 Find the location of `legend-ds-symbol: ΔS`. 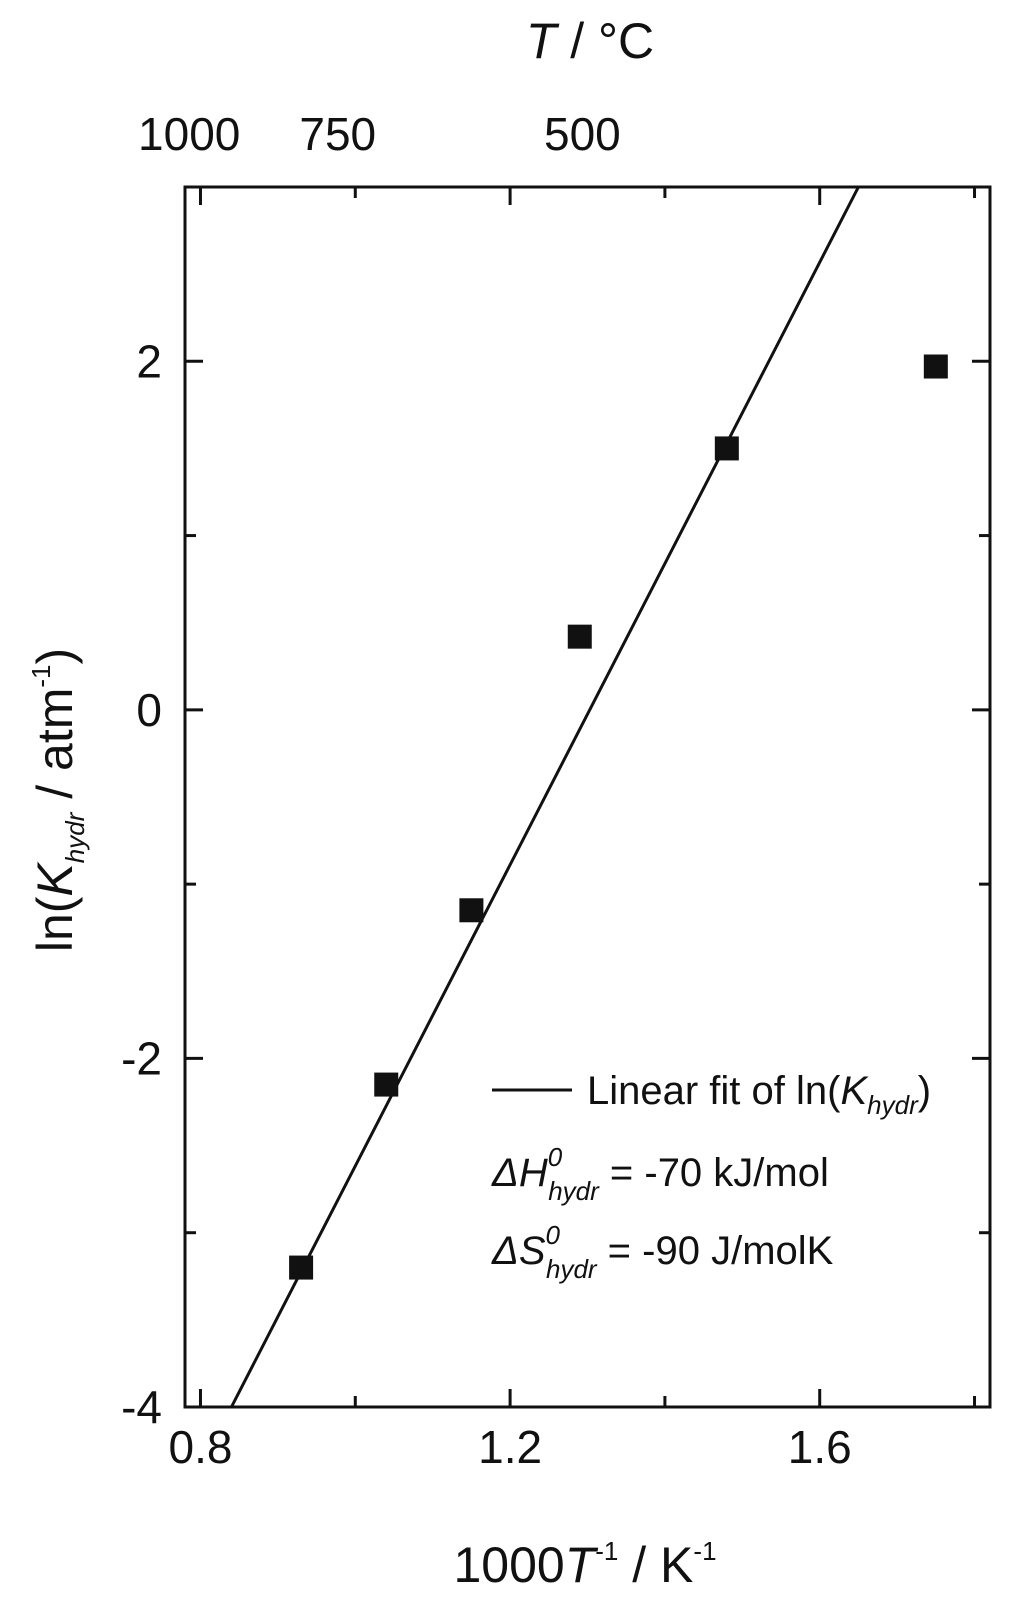

legend-ds-symbol: ΔS is located at coordinates (518, 1251).